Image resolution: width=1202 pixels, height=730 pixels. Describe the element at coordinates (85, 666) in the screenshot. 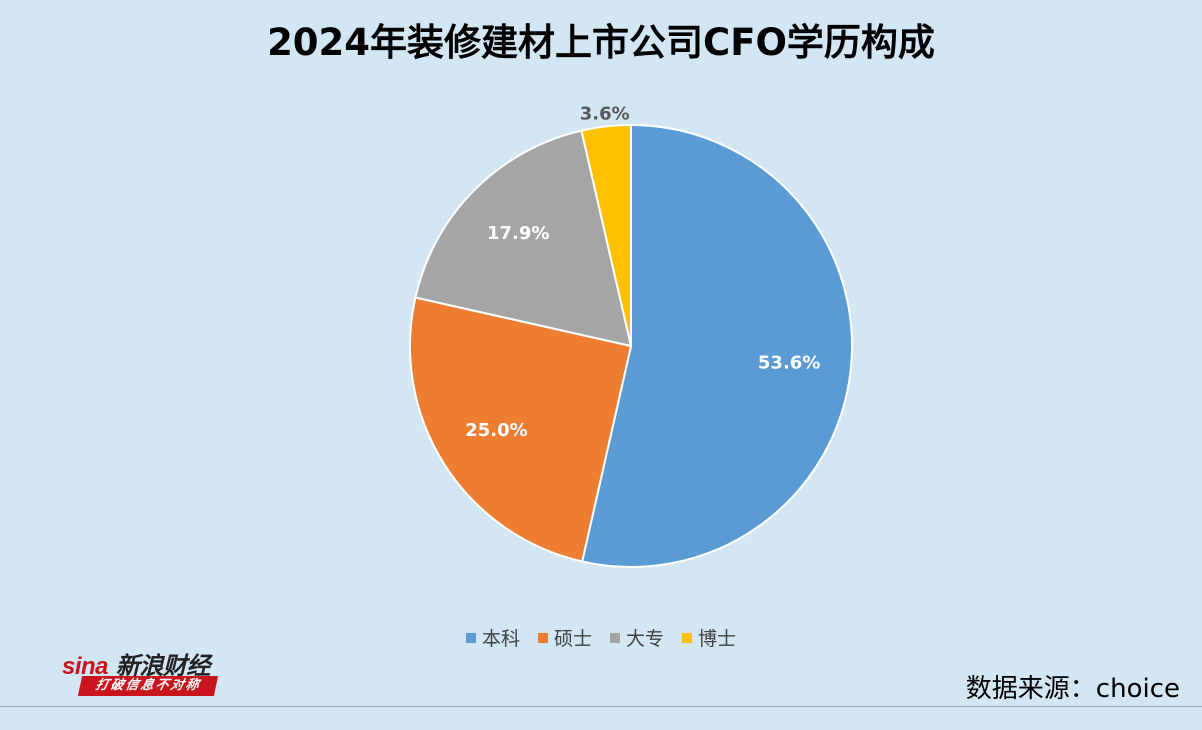

I see `logo-sina: sina` at that location.